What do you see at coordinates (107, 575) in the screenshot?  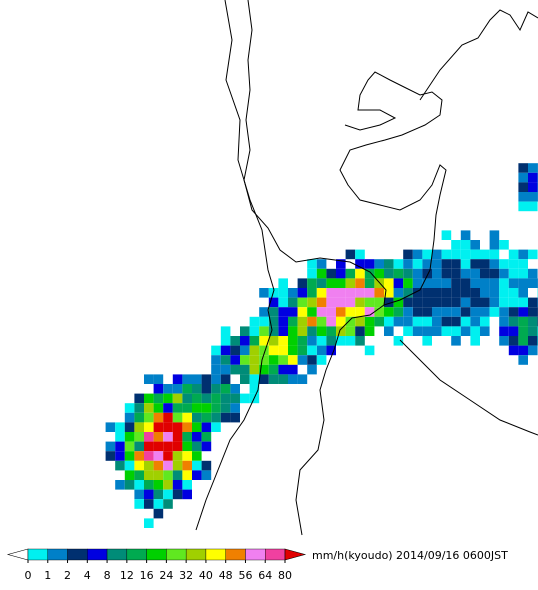 I see `tick-label: 8` at bounding box center [107, 575].